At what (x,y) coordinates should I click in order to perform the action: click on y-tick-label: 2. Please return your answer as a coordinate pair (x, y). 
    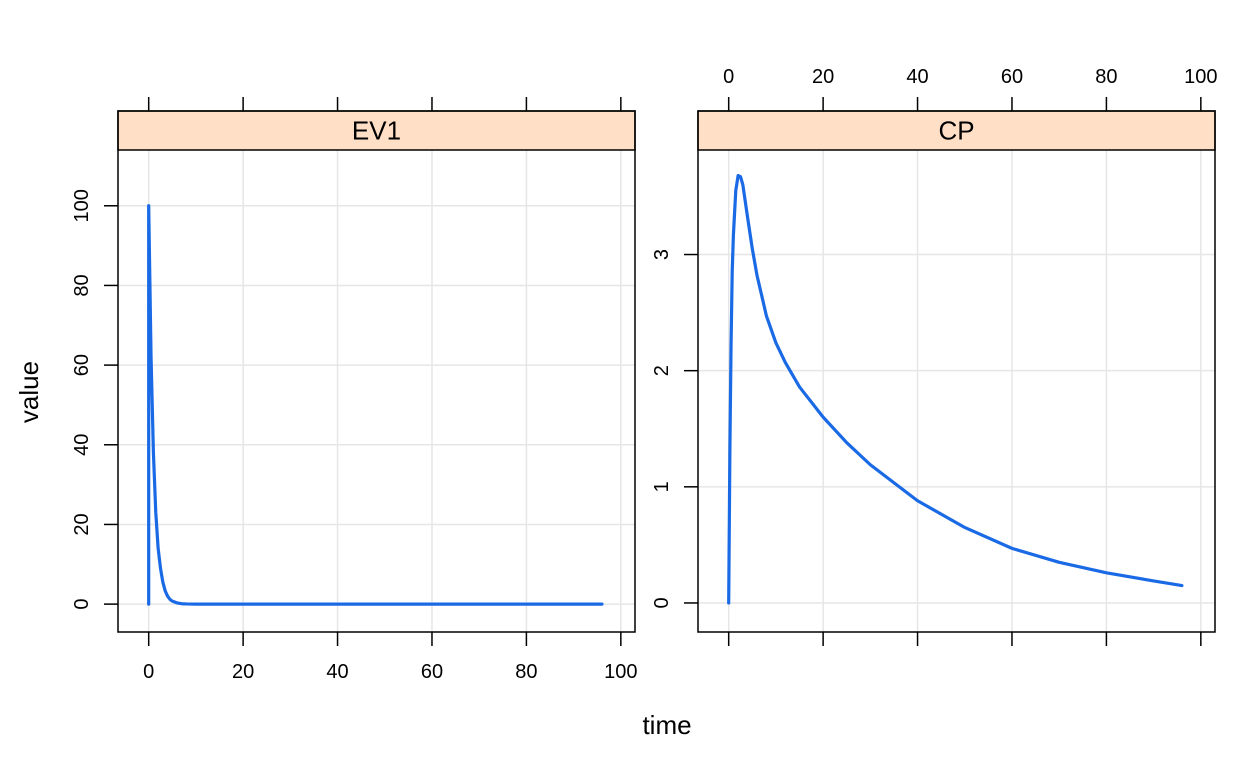
    Looking at the image, I should click on (662, 370).